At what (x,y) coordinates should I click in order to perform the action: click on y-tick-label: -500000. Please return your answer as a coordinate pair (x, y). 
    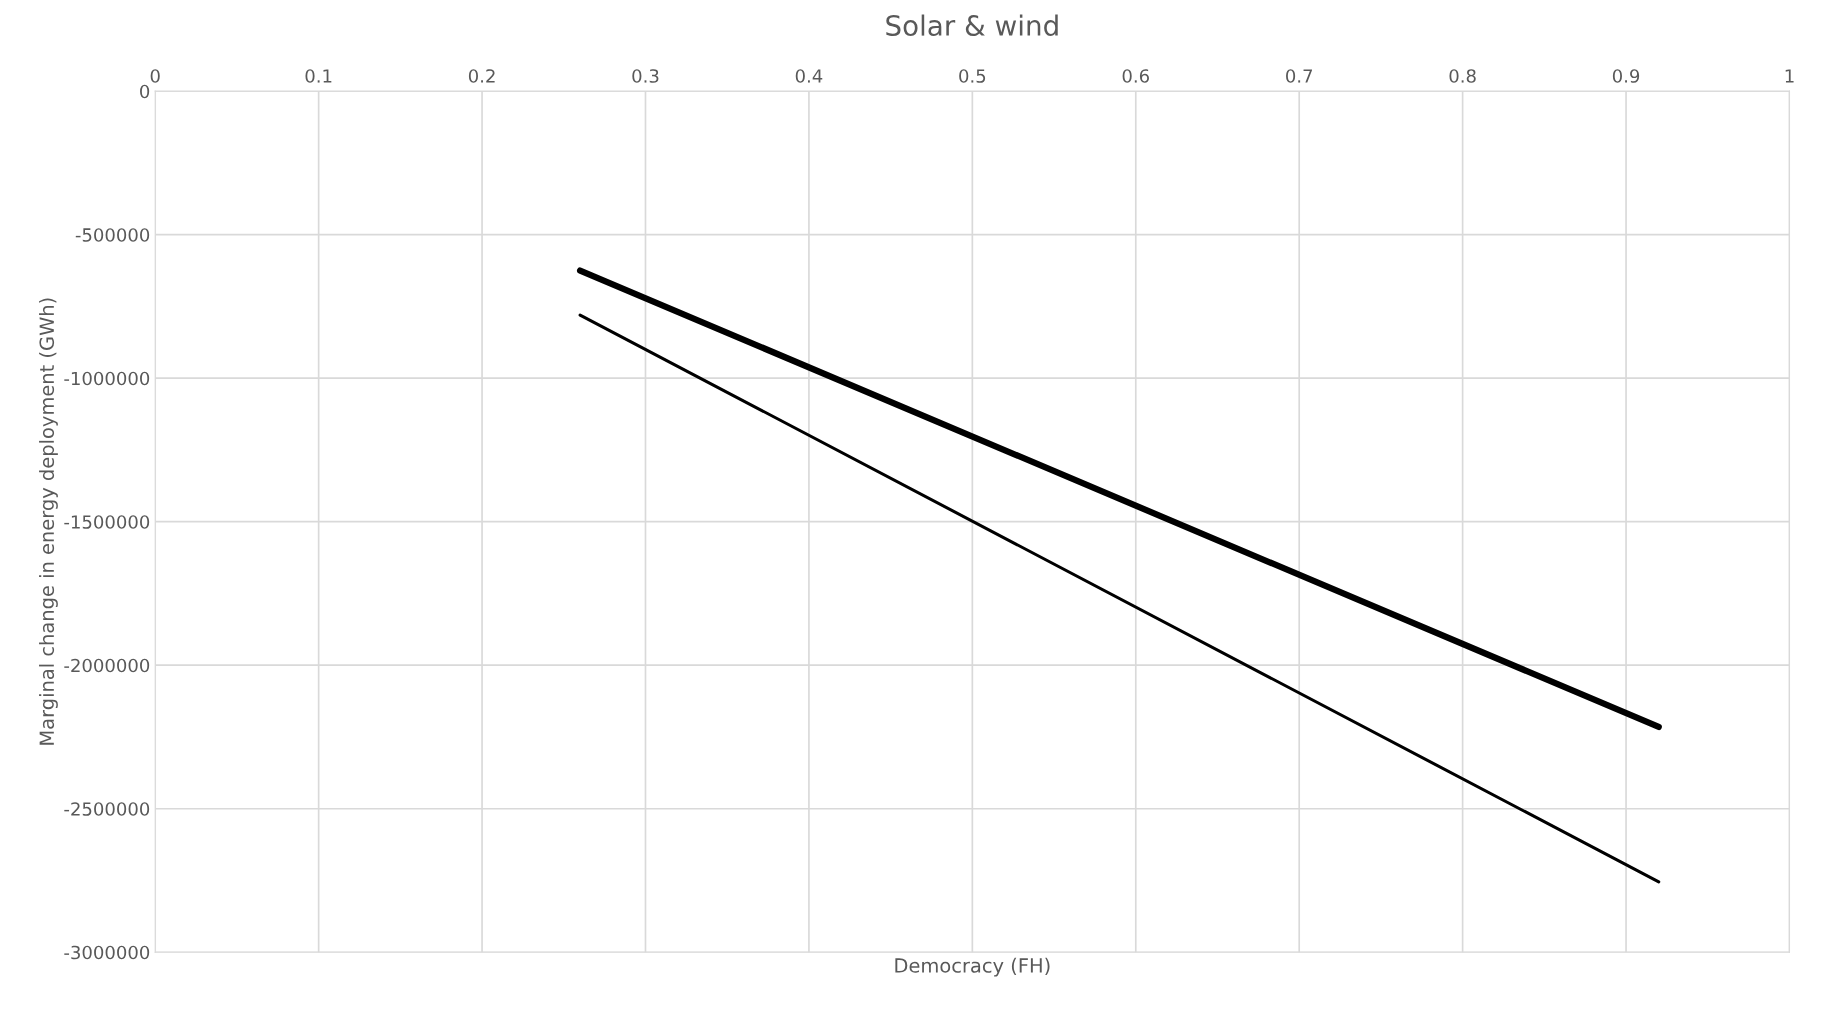
    Looking at the image, I should click on (112, 235).